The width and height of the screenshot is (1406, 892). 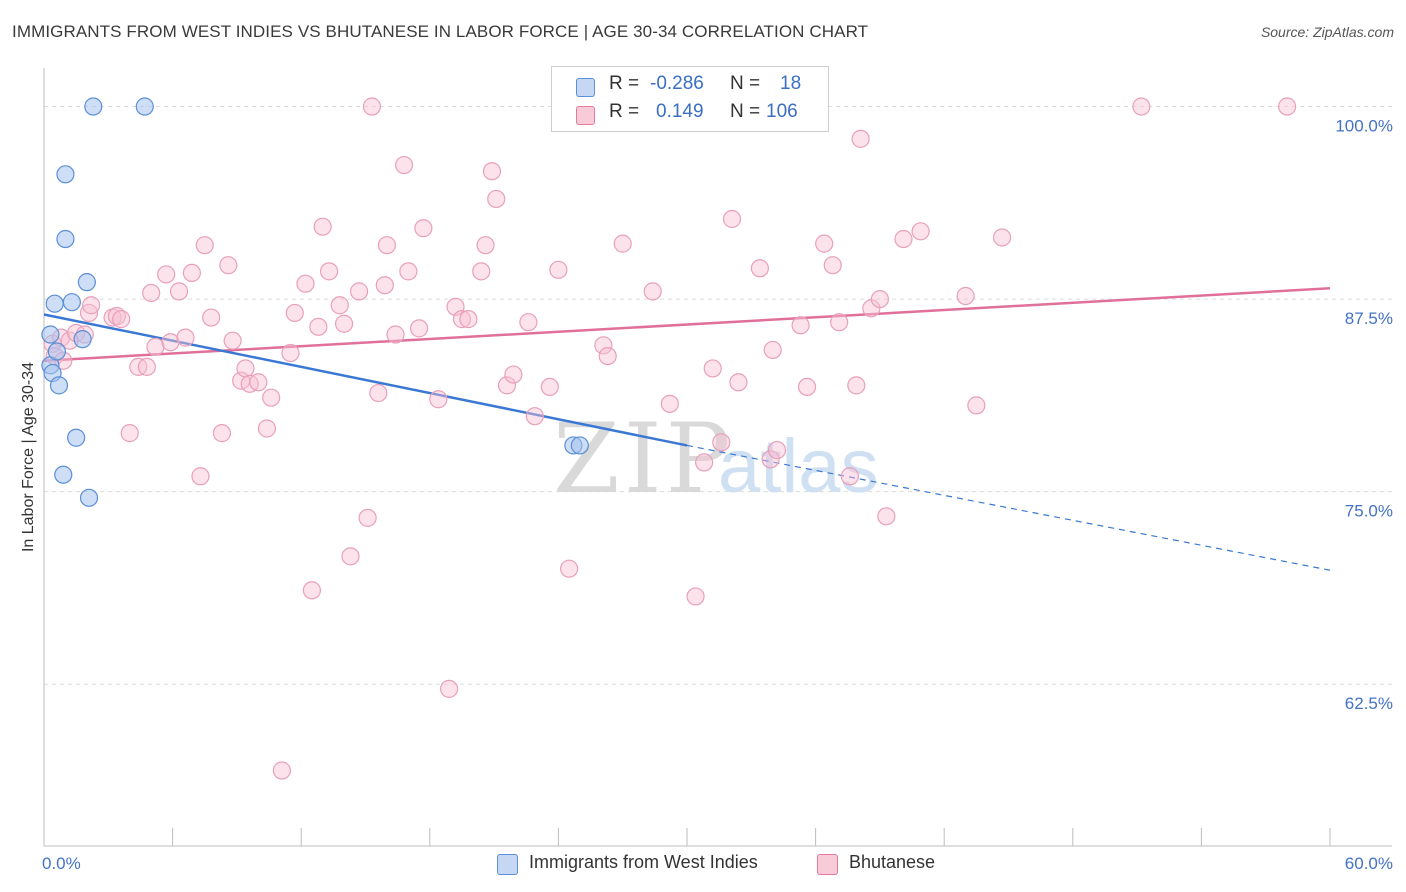 What do you see at coordinates (690, 87) in the screenshot?
I see `legend-row-west-indies: R = -0.286 N = 18` at bounding box center [690, 87].